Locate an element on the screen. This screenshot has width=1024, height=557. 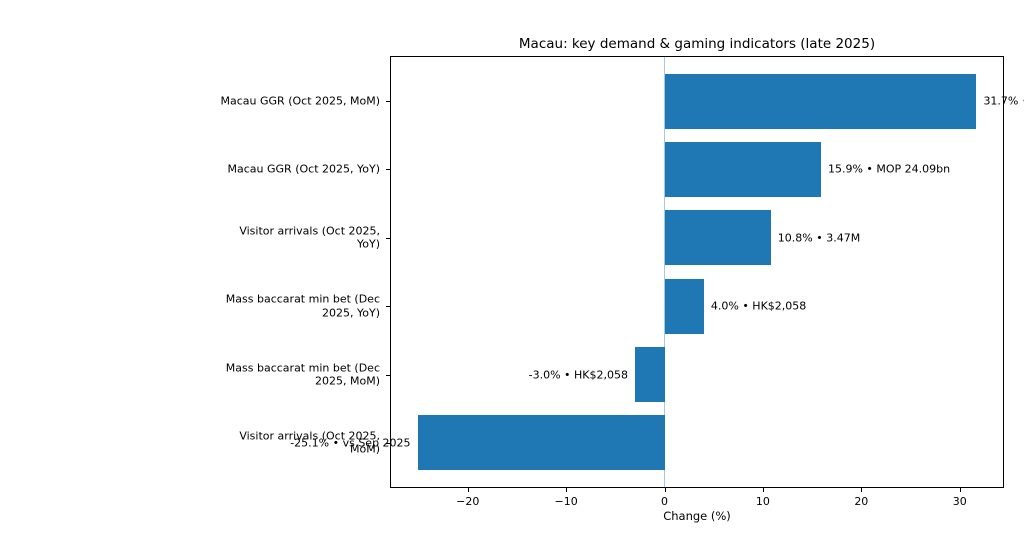
x-tick-label: 20 is located at coordinates (861, 501).